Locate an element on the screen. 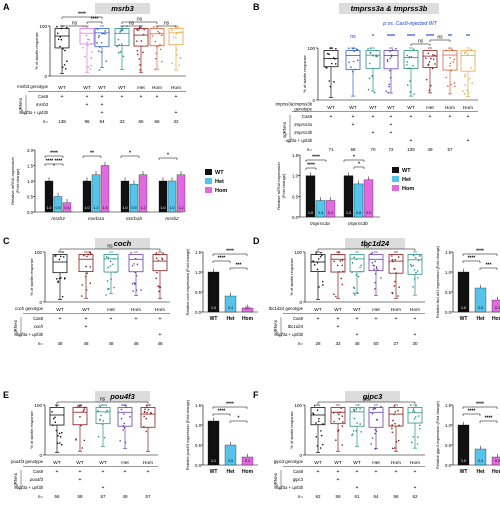  n-value: 57 is located at coordinates (103, 496).